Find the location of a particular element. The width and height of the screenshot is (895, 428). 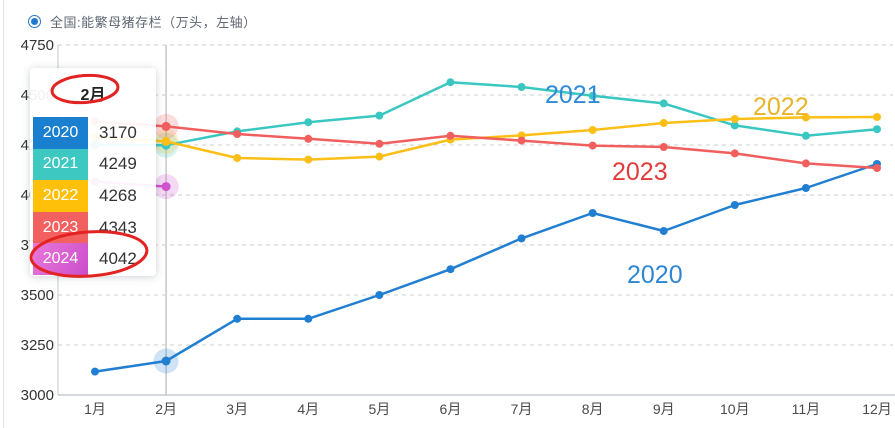

tooltip-row: 2024 4042 is located at coordinates (94, 259).